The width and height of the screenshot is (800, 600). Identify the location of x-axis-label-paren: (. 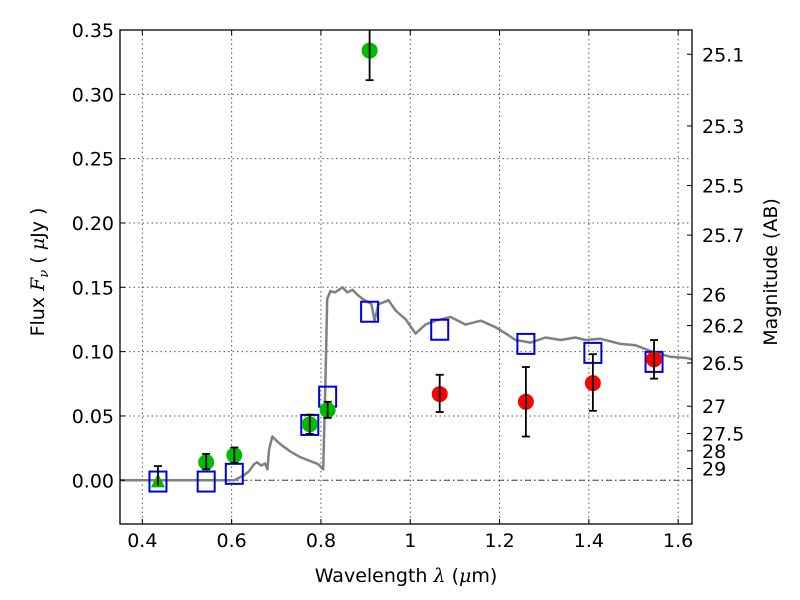
(452, 576).